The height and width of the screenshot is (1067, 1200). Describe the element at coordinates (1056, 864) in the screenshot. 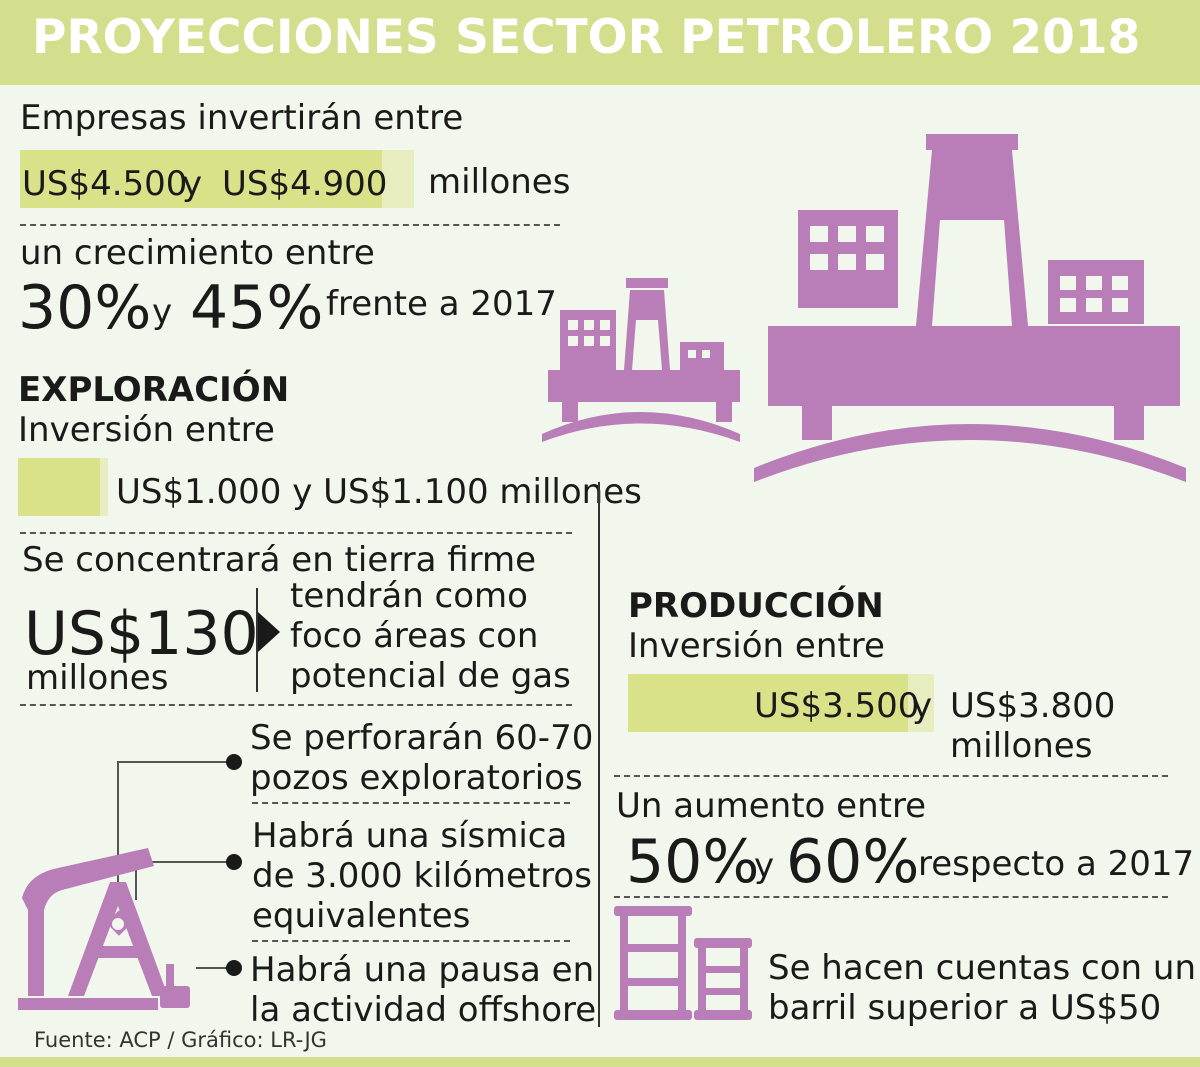

I see `produccion-growth-suffix: respecto a 2017` at that location.